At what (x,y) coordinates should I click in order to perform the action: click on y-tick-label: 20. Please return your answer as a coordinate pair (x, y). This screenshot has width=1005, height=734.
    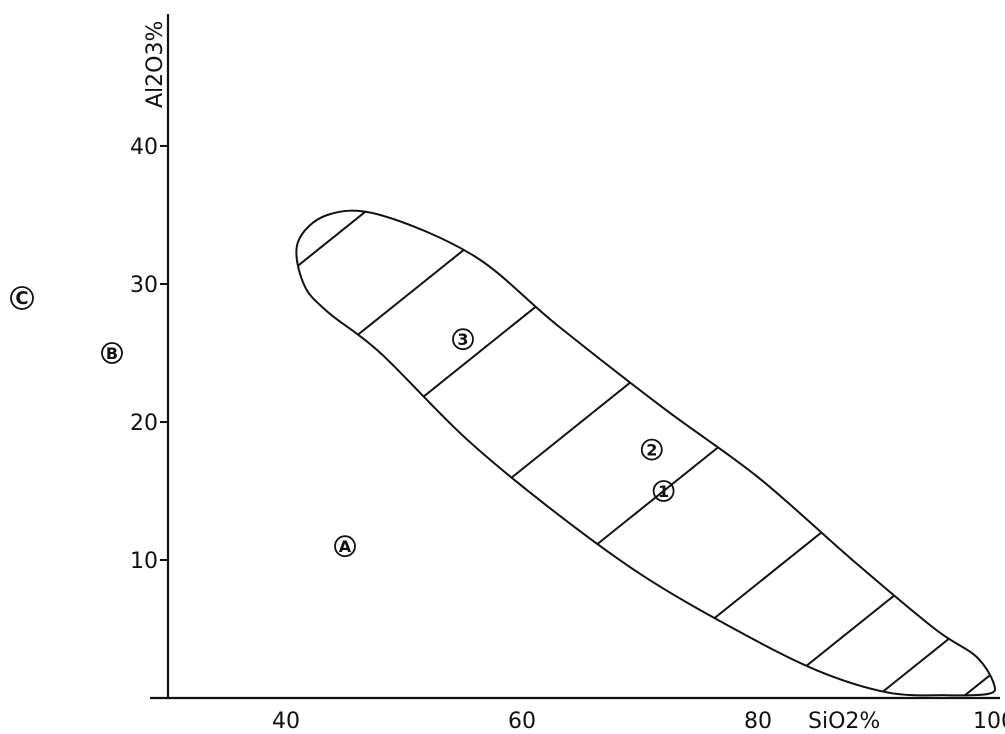
    Looking at the image, I should click on (144, 423).